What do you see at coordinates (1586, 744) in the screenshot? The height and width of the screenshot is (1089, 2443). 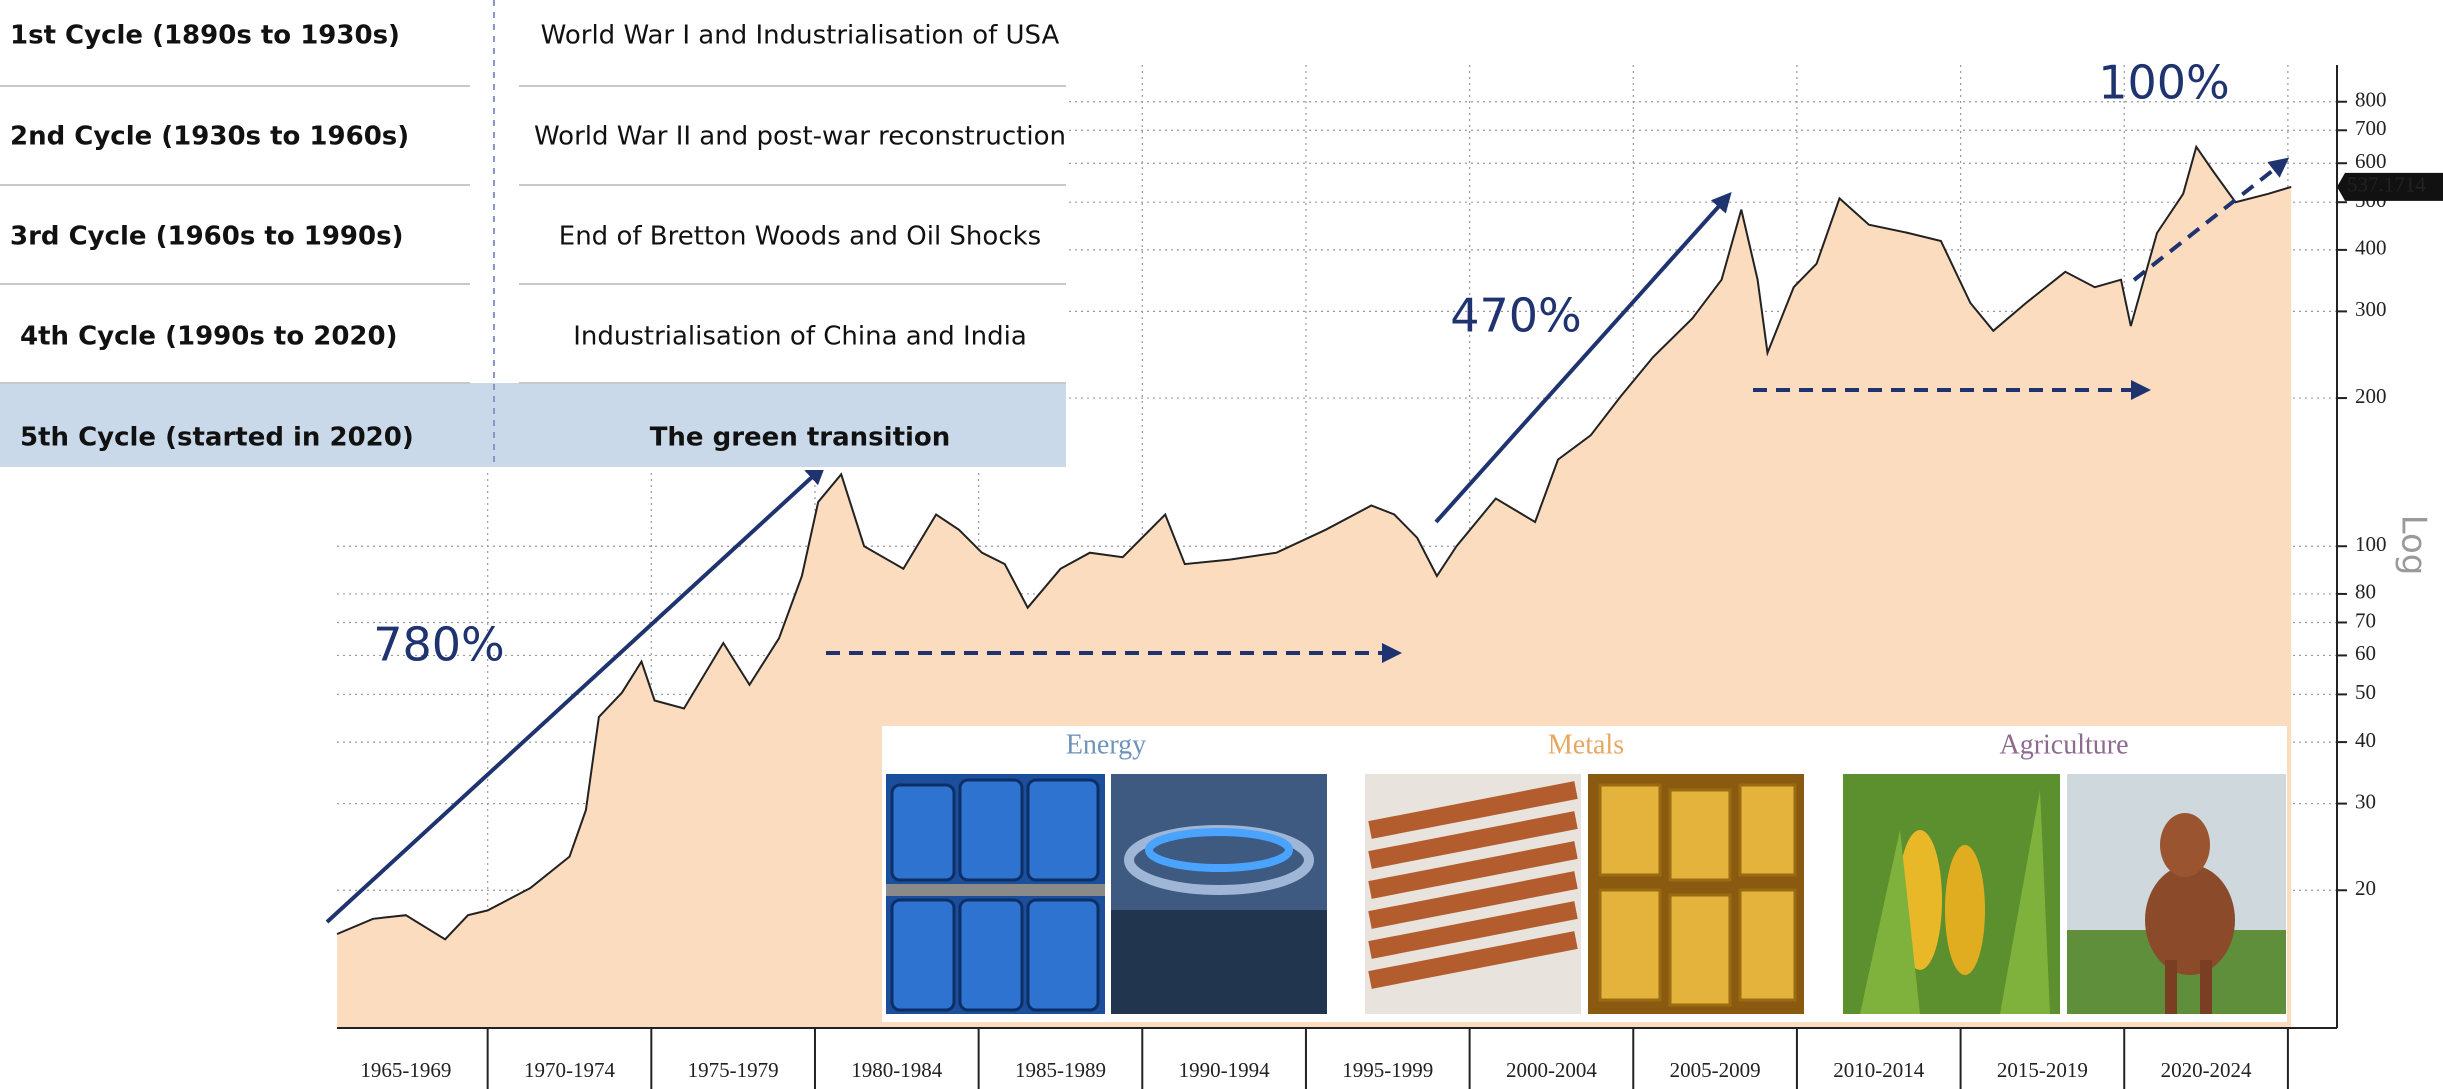 I see `commodity-heading: Metals` at bounding box center [1586, 744].